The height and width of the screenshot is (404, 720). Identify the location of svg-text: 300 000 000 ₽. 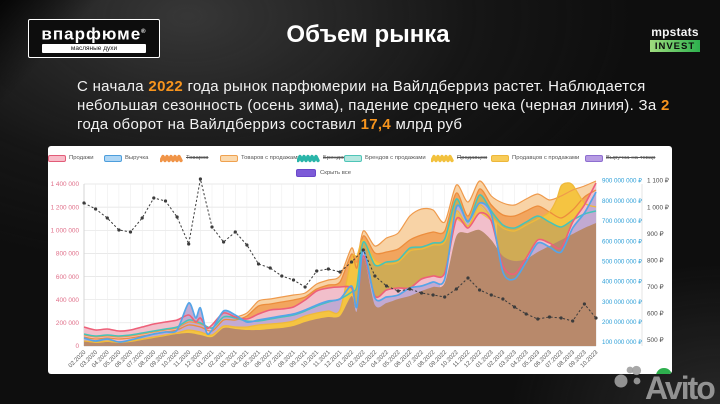
(622, 302).